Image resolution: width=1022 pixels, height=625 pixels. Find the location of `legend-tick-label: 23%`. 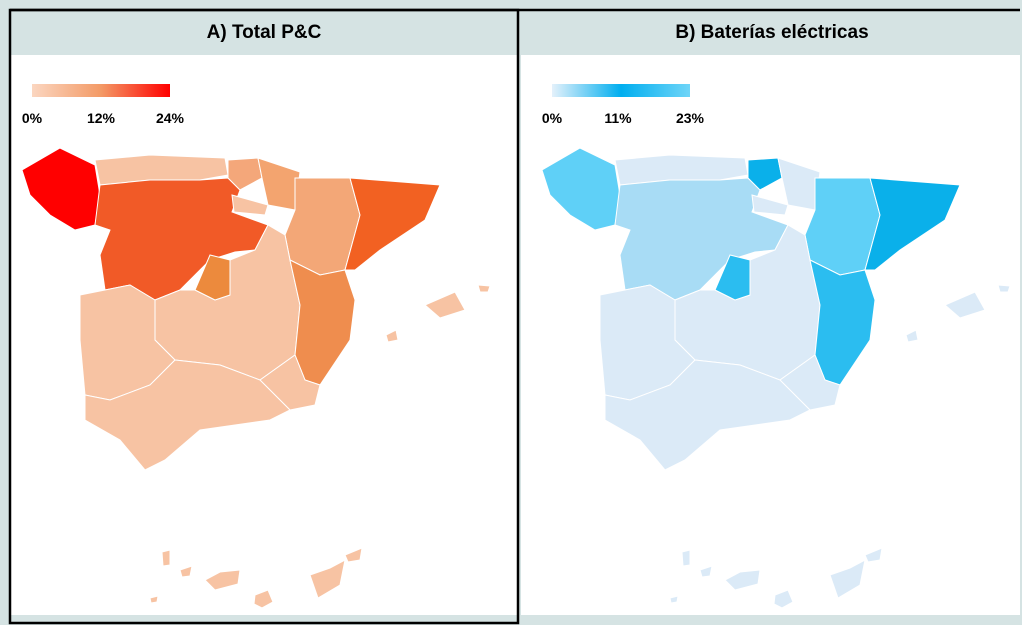

legend-tick-label: 23% is located at coordinates (690, 118).